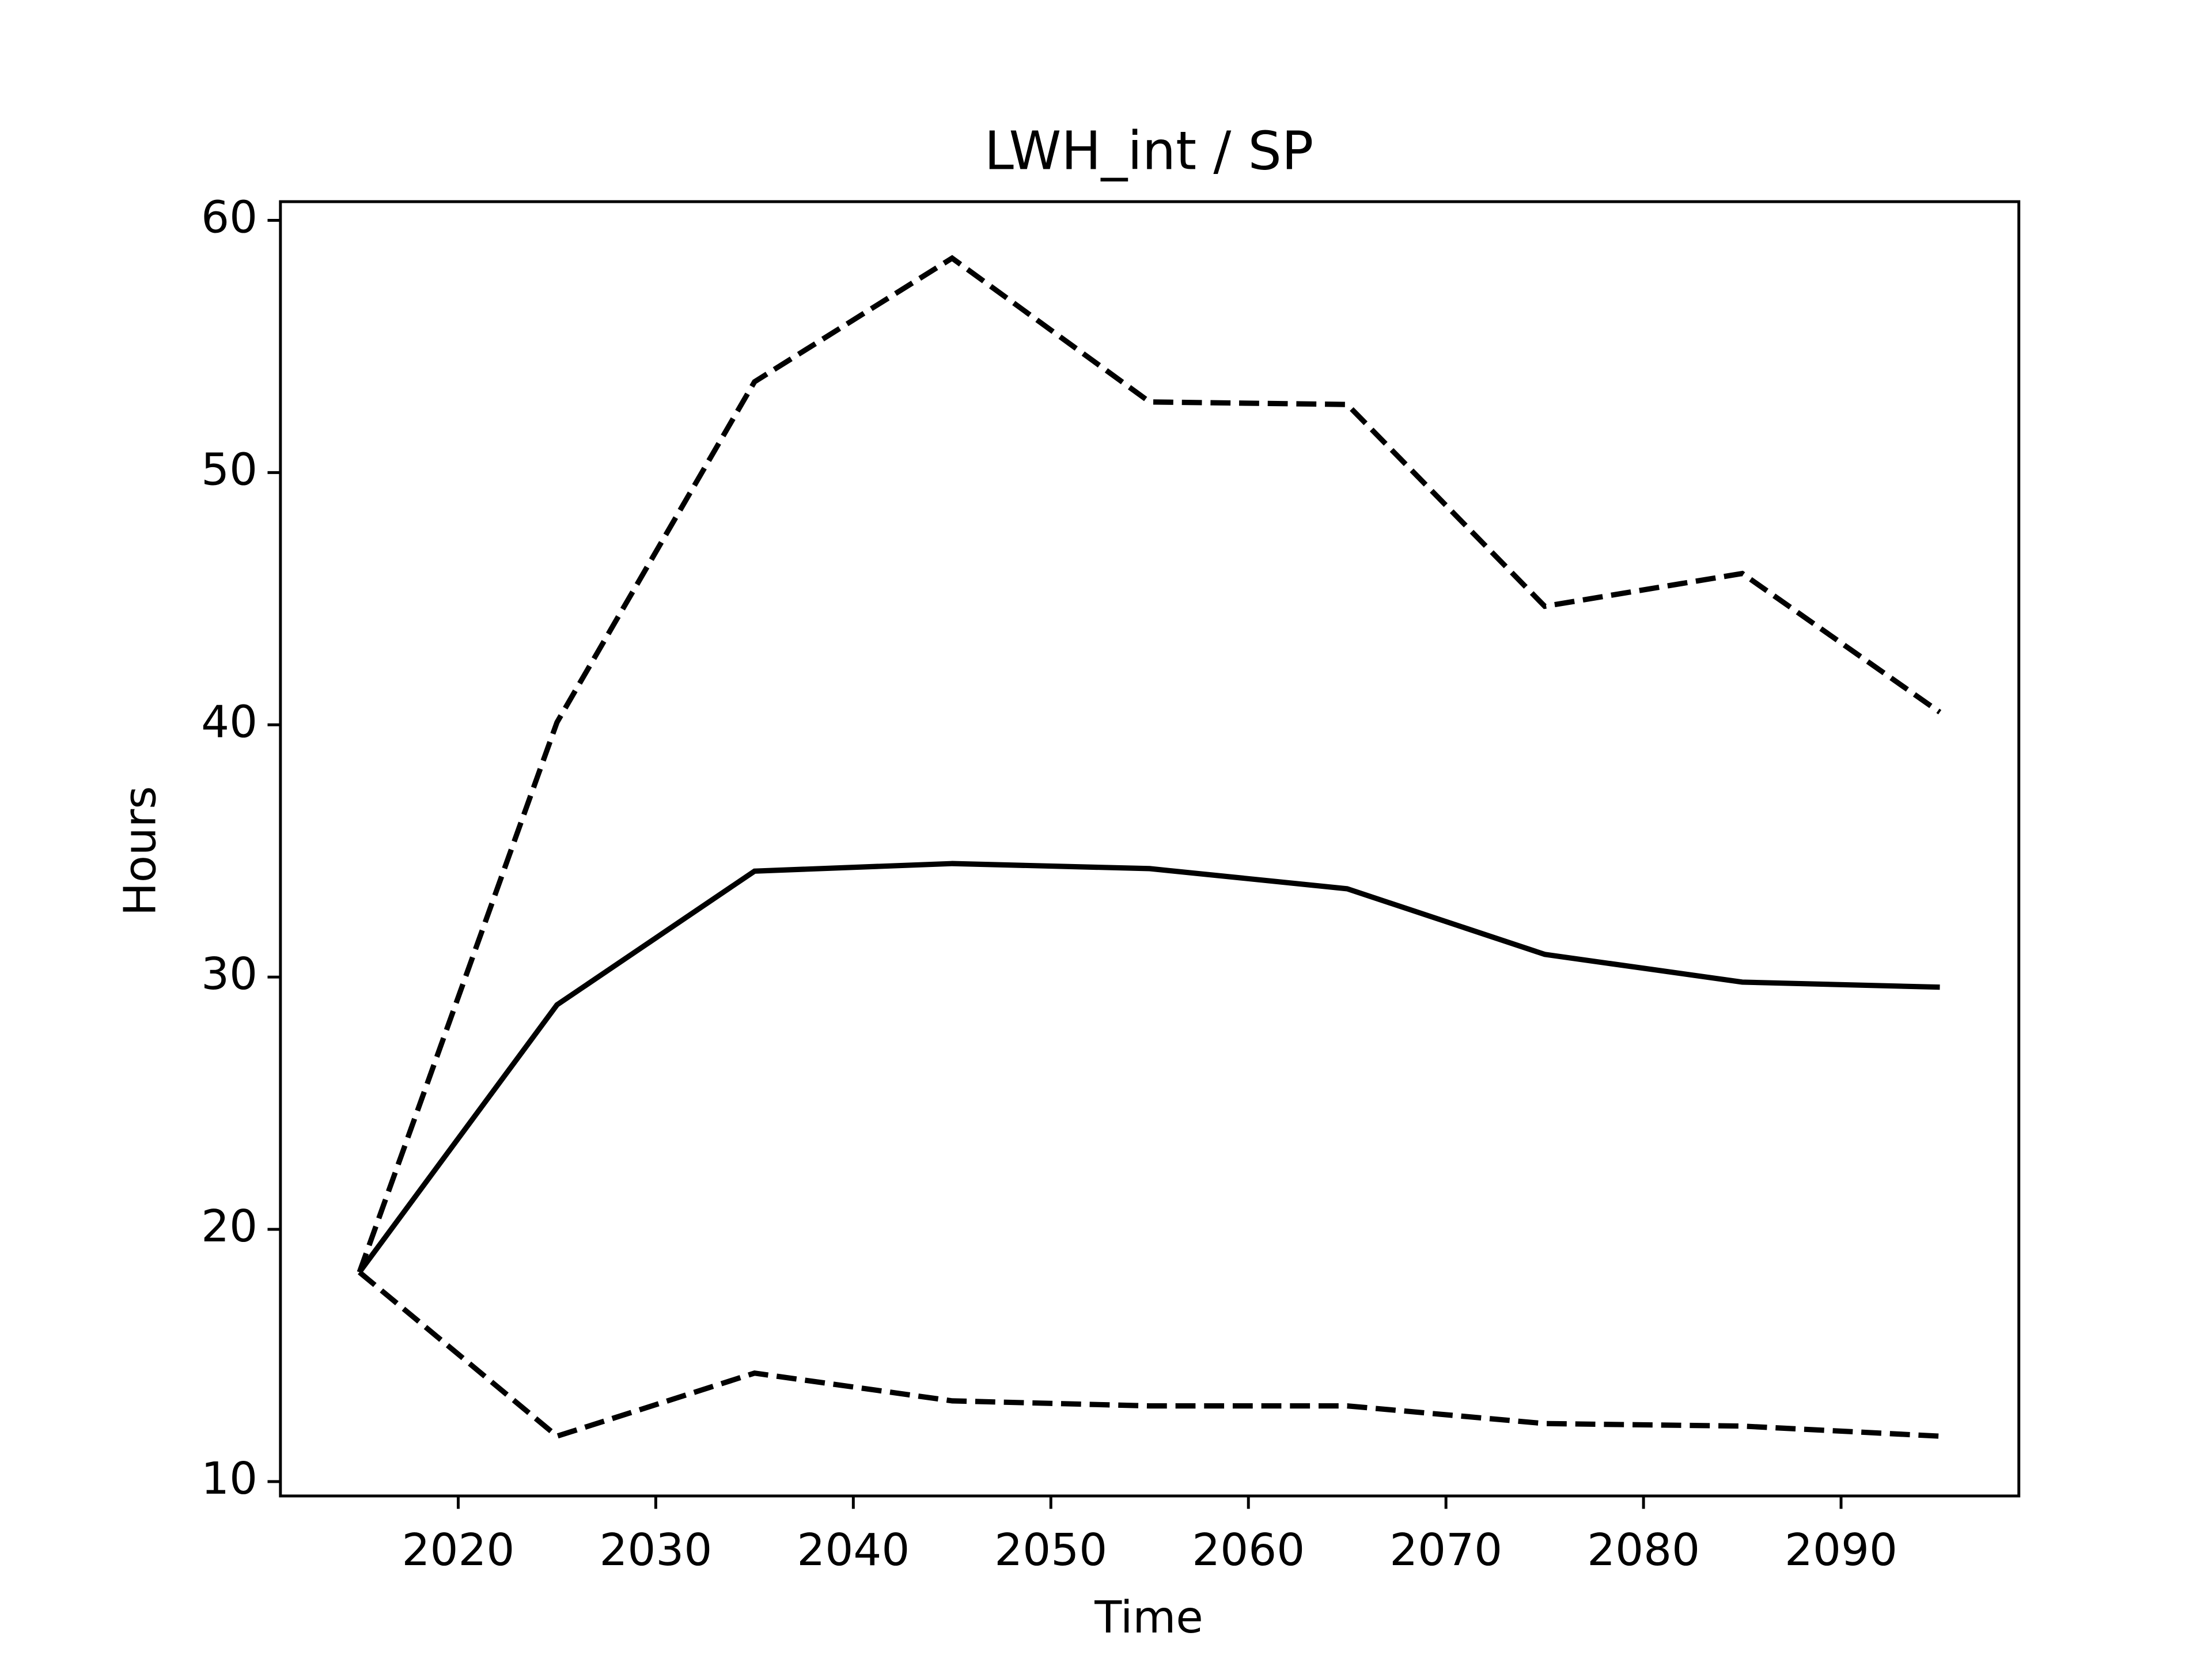 The width and height of the screenshot is (2212, 1659). What do you see at coordinates (1148, 1617) in the screenshot?
I see `x-axis-label: Time` at bounding box center [1148, 1617].